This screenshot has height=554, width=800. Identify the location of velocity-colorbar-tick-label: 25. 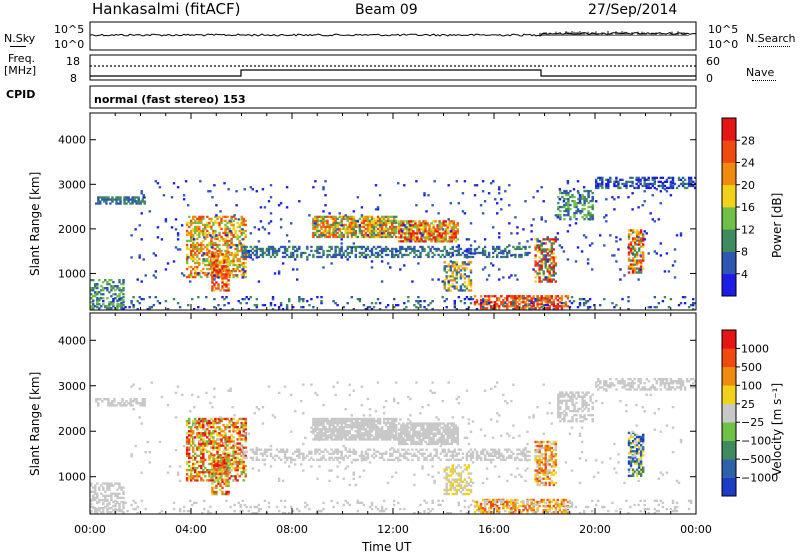
(748, 404).